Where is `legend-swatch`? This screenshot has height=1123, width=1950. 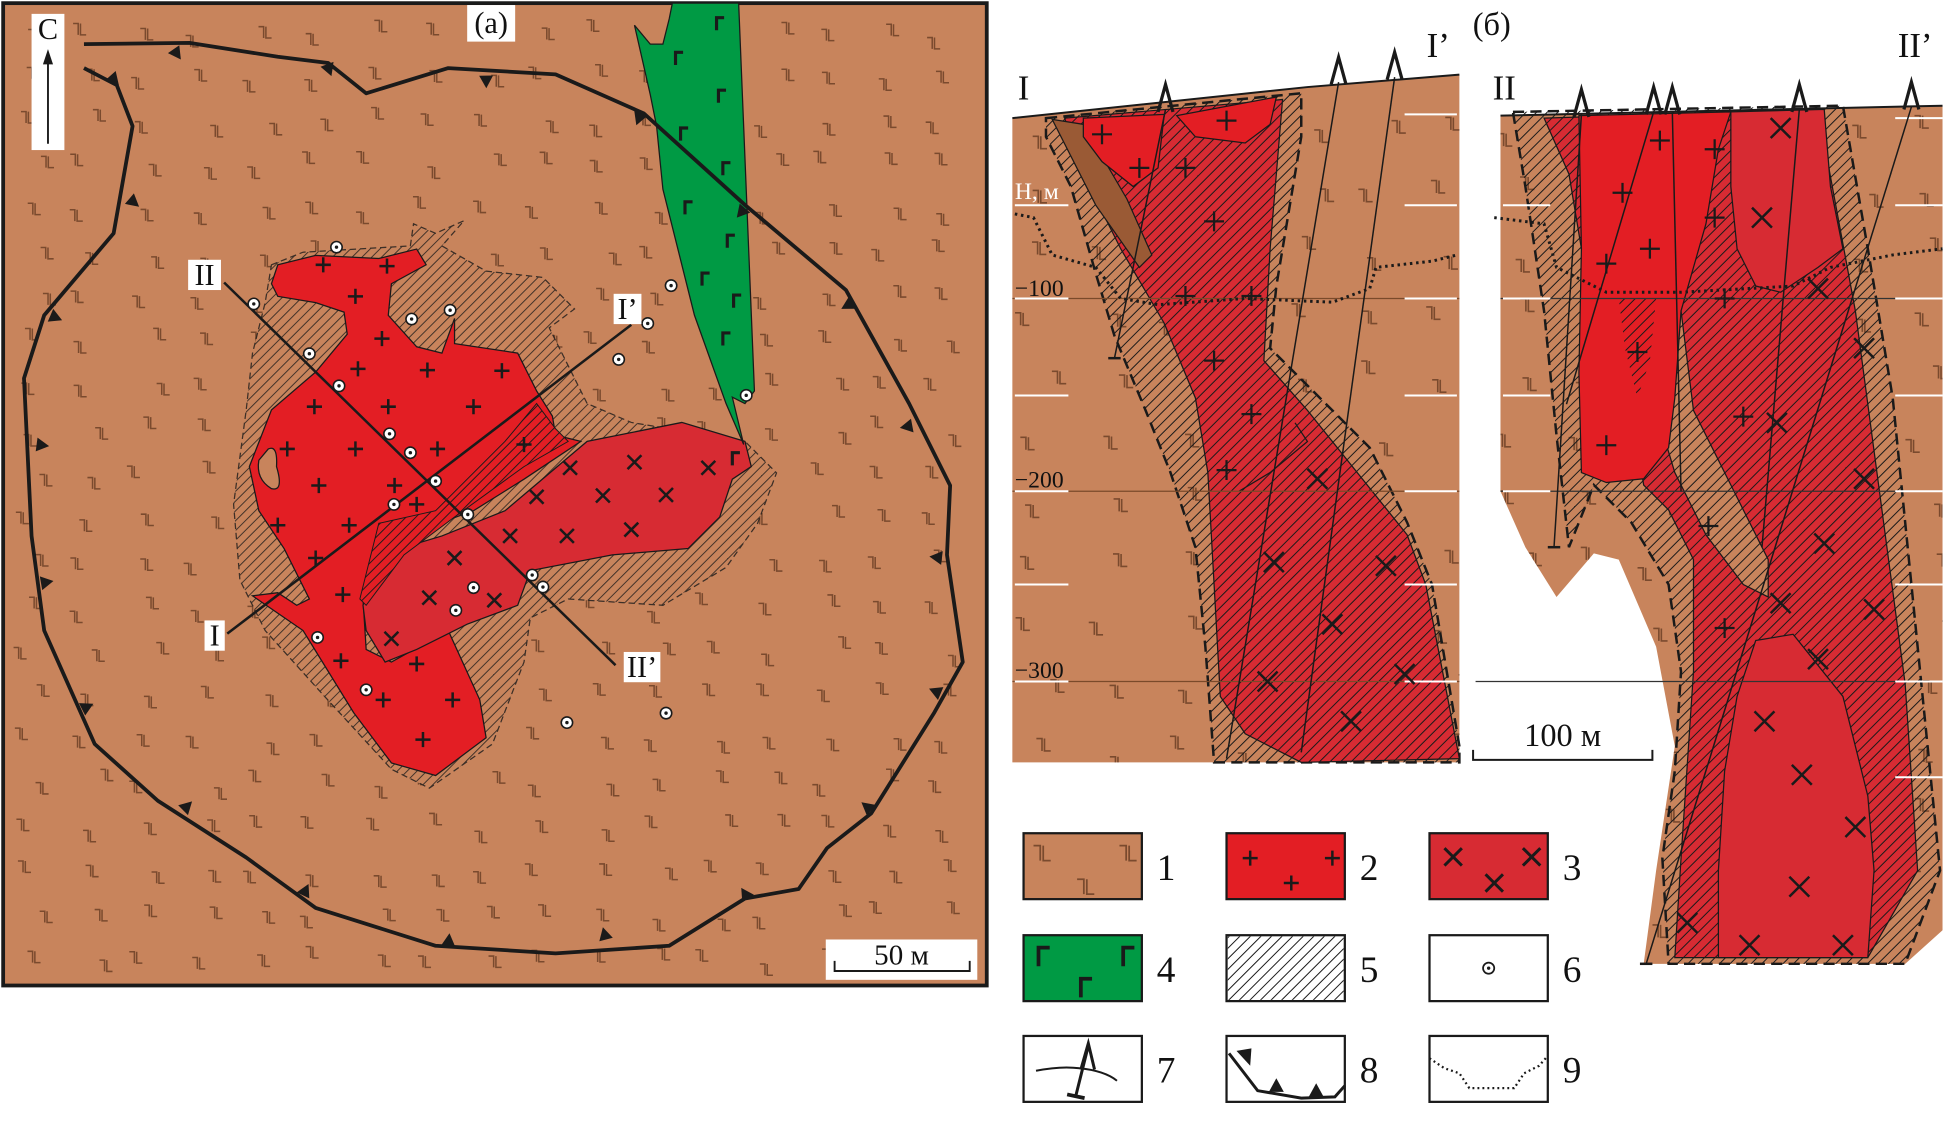 legend-swatch is located at coordinates (1082, 866).